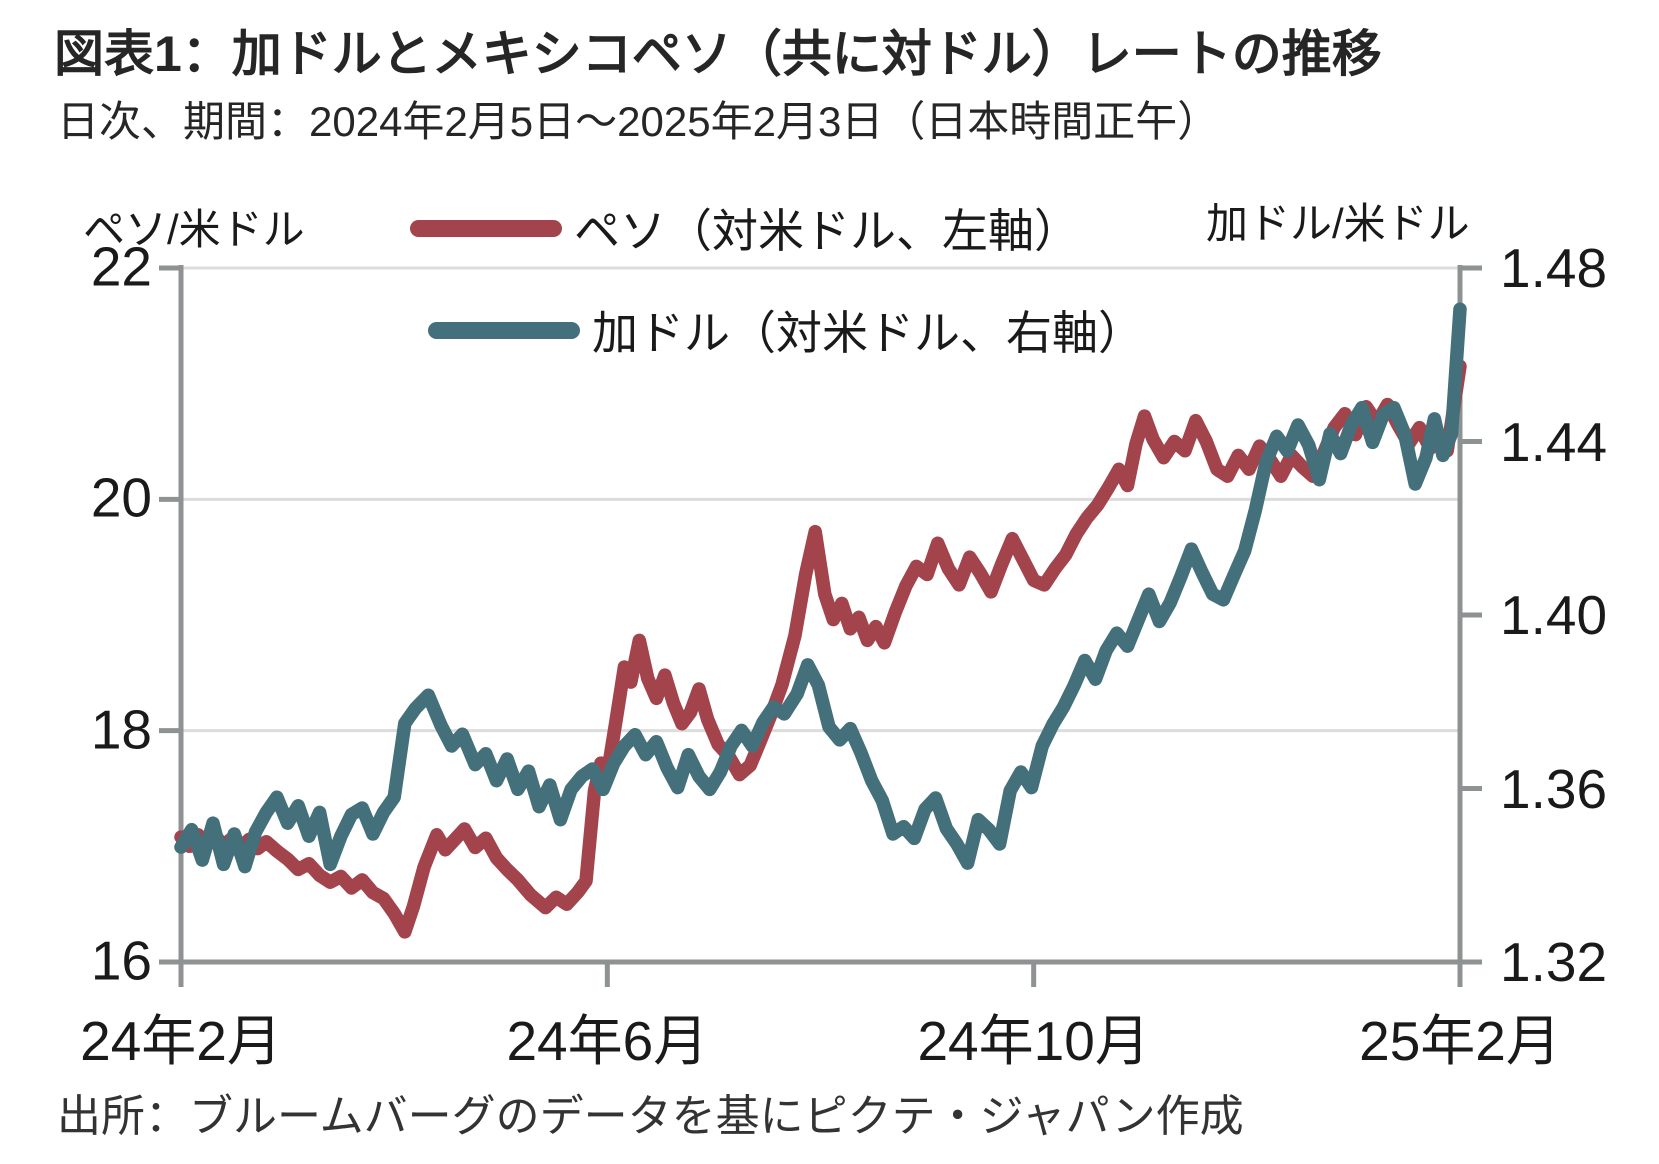 Image resolution: width=1659 pixels, height=1164 pixels. What do you see at coordinates (1554, 788) in the screenshot?
I see `y-axis-right-tick-label: 1.36` at bounding box center [1554, 788].